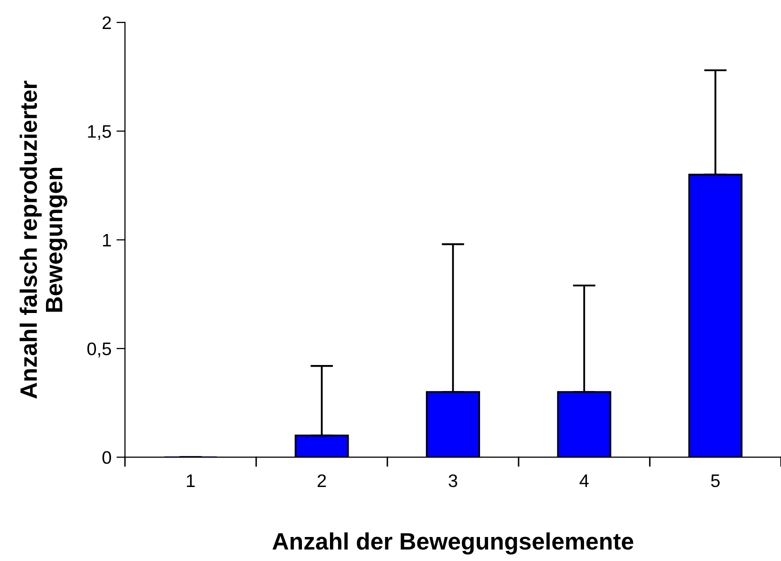  Describe the element at coordinates (453, 543) in the screenshot. I see `x-axis-title: Anzahl der Bewegungselemente` at that location.